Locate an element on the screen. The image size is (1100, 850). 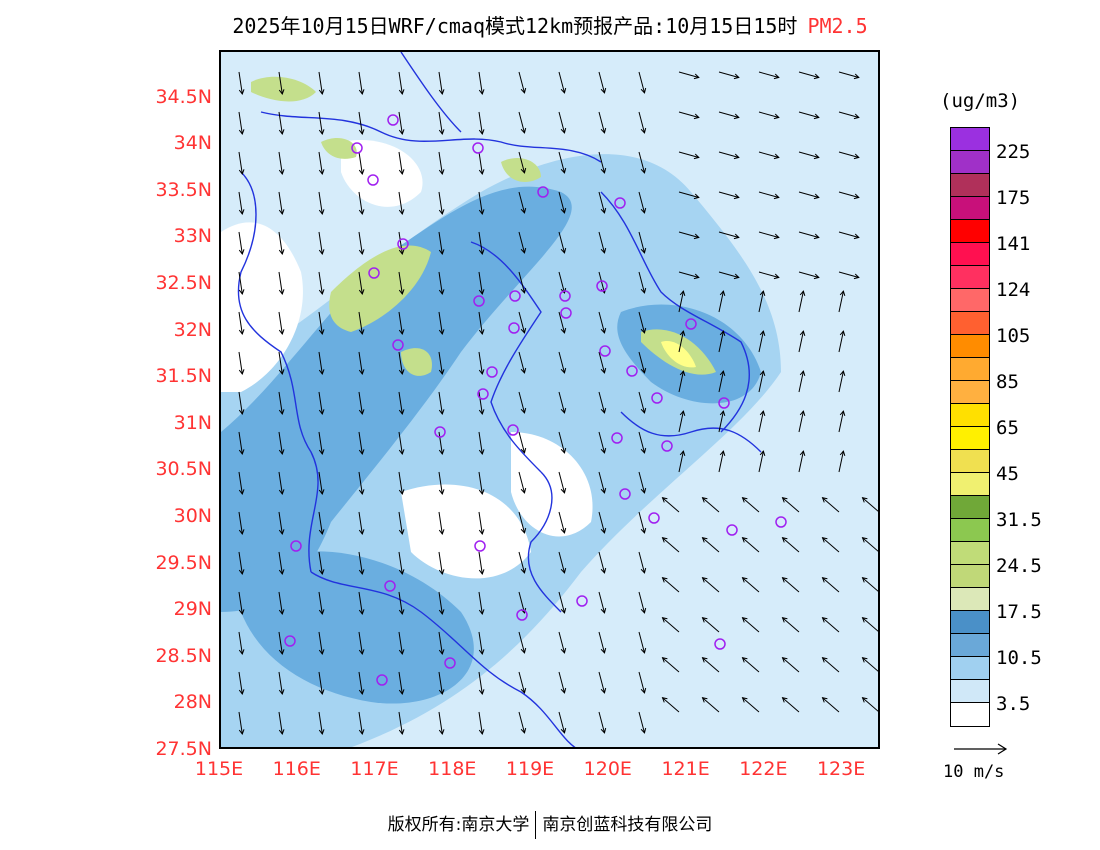
lon-label: 116E is located at coordinates (296, 769).